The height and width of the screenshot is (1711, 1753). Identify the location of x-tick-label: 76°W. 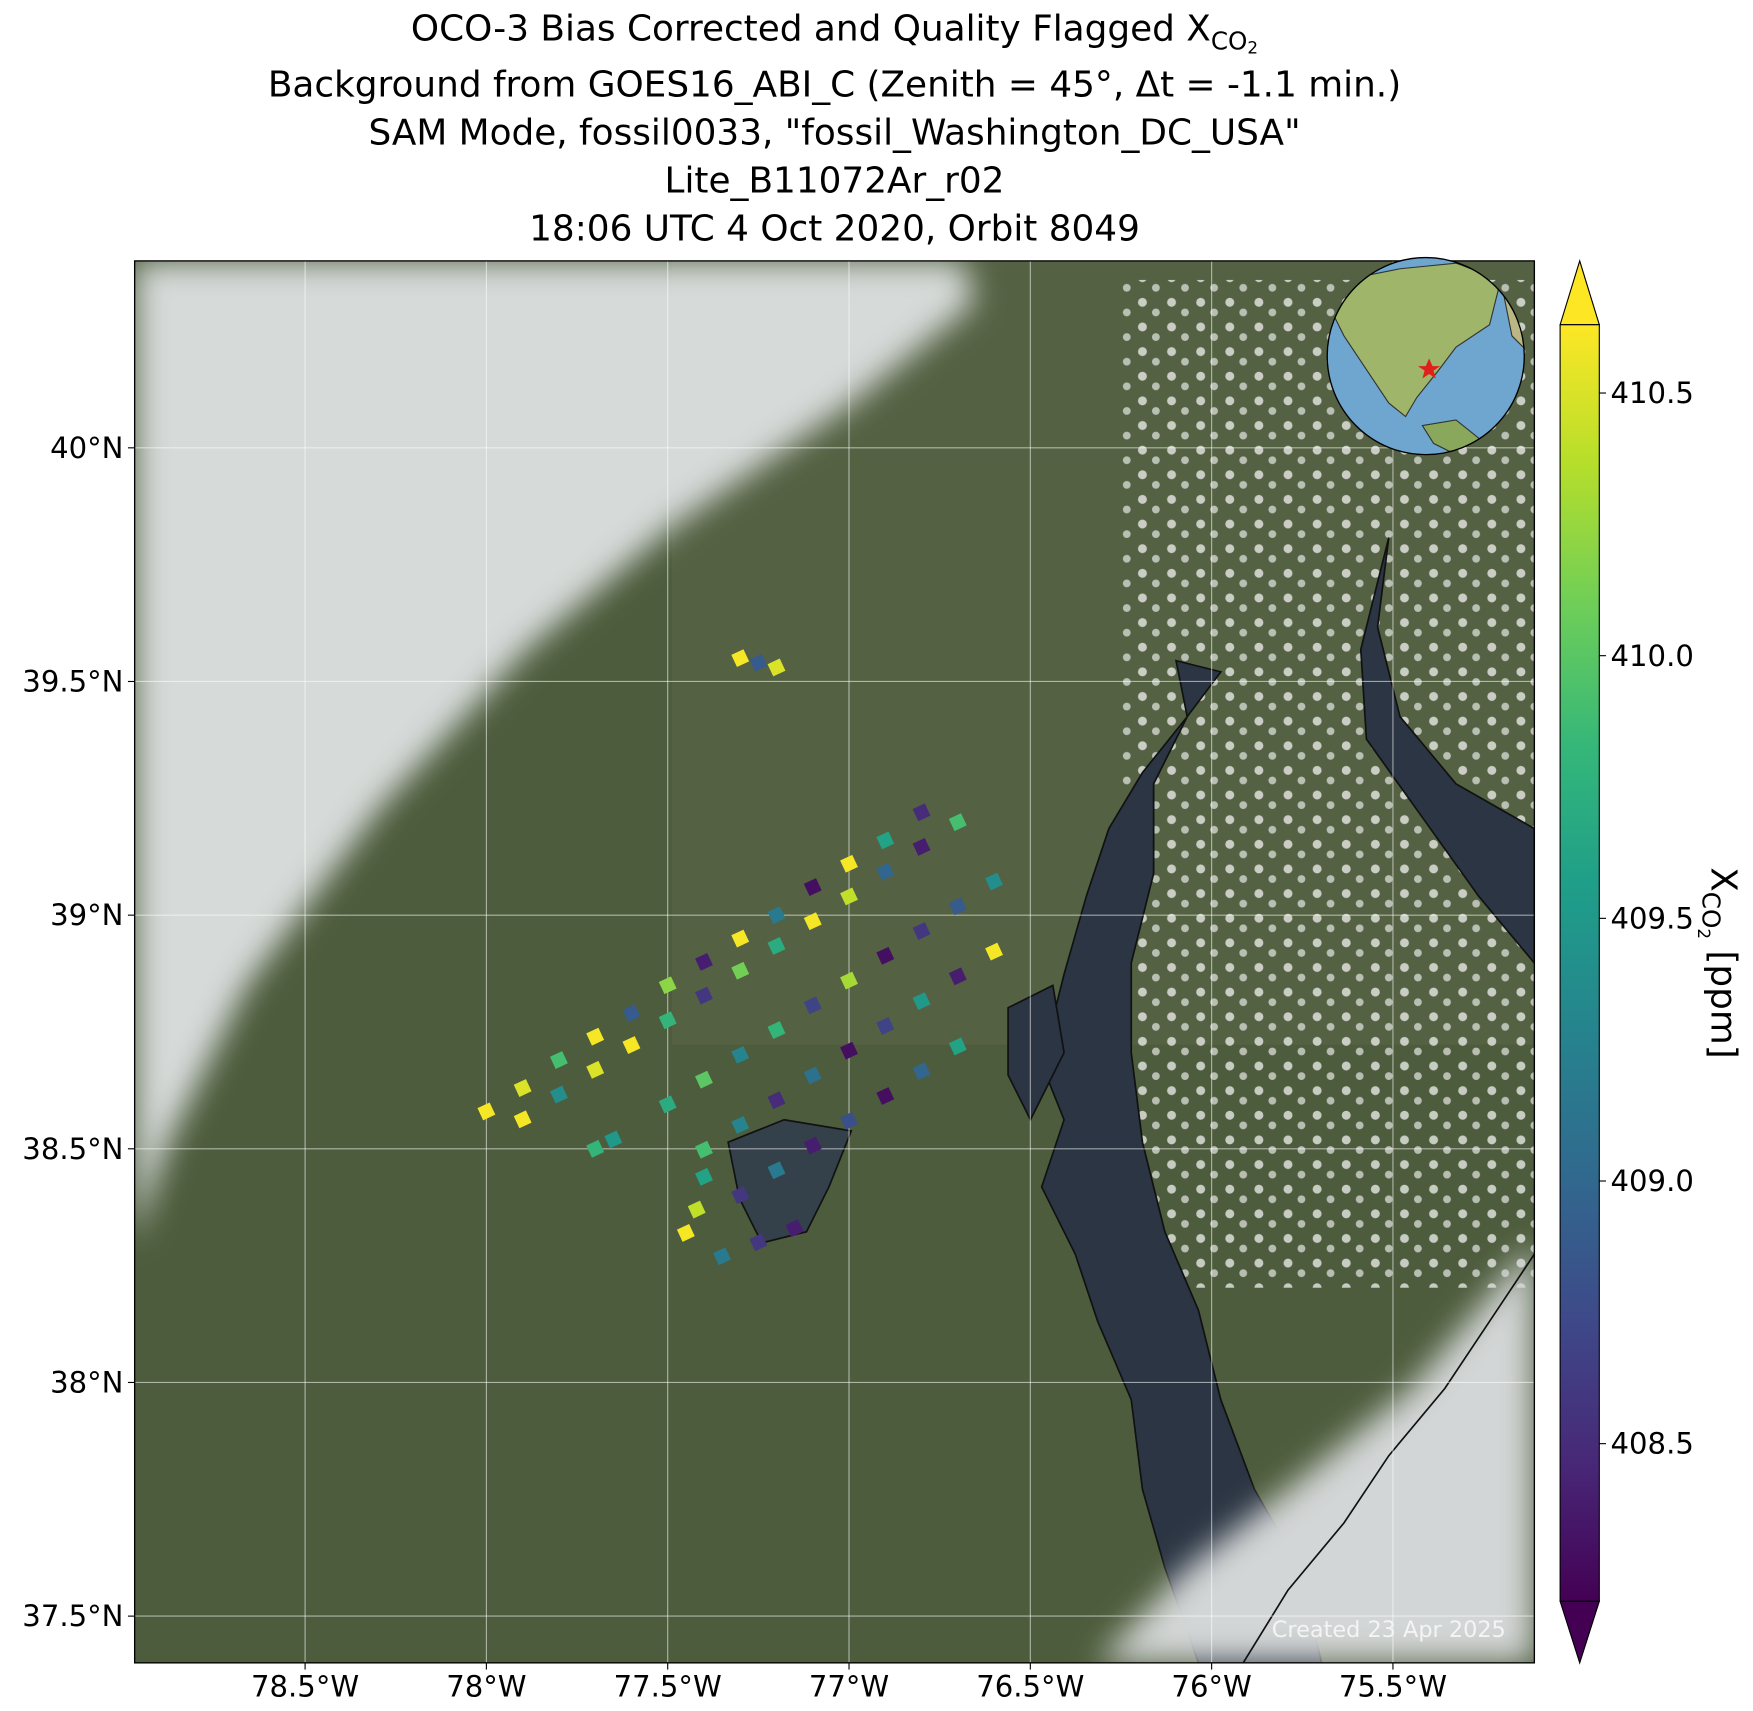
(1211, 1686).